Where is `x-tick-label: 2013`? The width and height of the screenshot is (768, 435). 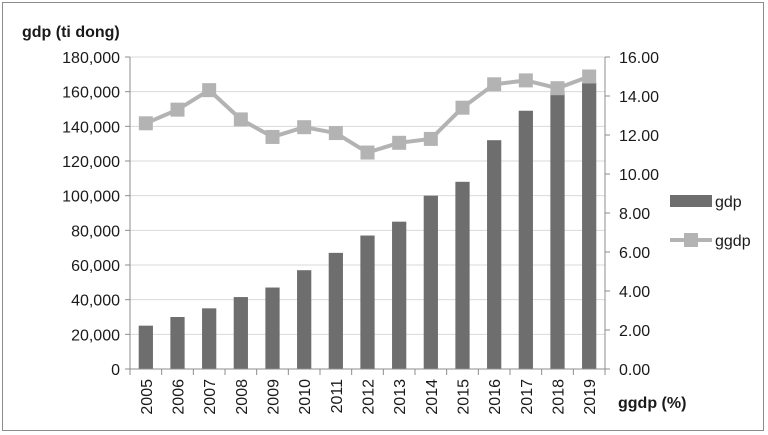
x-tick-label: 2013 is located at coordinates (400, 397).